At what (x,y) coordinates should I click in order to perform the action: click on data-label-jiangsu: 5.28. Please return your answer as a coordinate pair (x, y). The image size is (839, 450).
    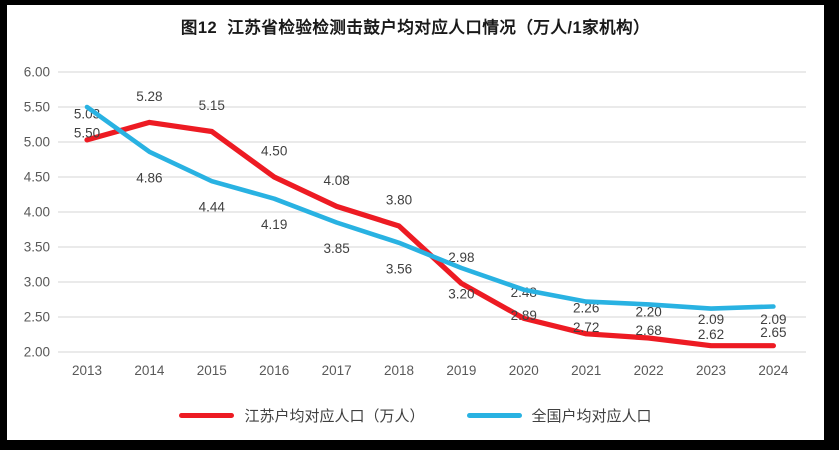
    Looking at the image, I should click on (149, 96).